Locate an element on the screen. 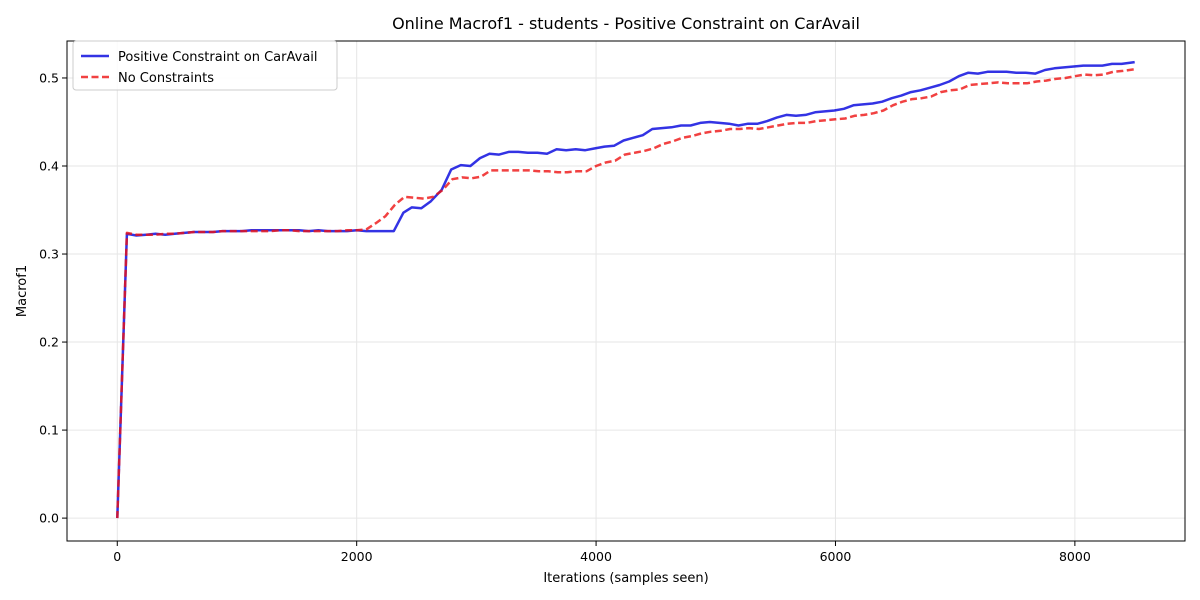 The image size is (1200, 600). legend-box is located at coordinates (205, 65).